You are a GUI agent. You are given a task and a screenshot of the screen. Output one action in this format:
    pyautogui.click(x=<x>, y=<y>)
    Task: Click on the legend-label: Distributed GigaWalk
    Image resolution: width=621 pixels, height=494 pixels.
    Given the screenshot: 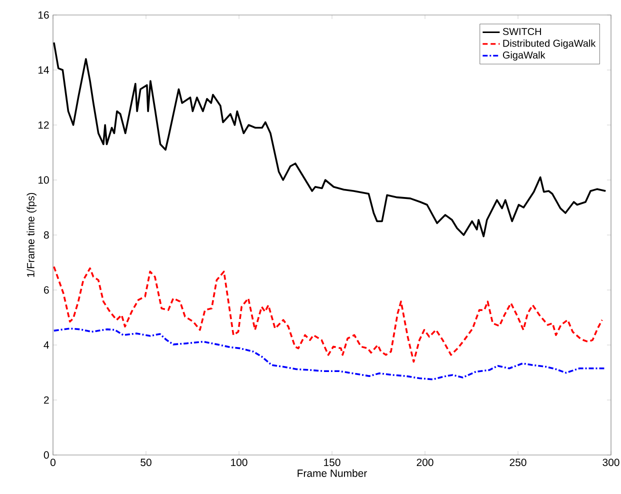 What is the action you would take?
    pyautogui.click(x=549, y=44)
    